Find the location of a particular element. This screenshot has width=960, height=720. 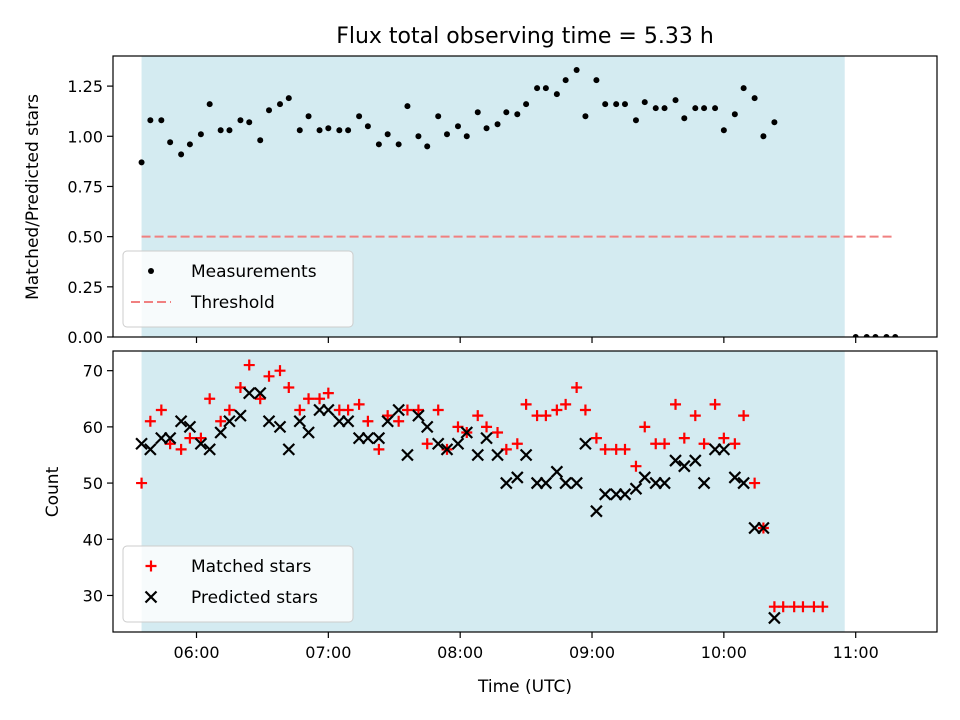

y-tick-label: 0.50 is located at coordinates (85, 237).